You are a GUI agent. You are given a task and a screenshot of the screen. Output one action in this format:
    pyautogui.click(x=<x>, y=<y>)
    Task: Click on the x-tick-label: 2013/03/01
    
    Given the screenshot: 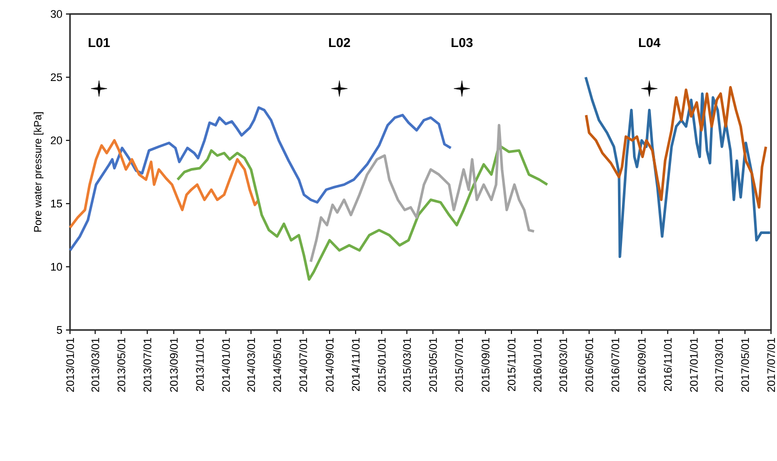 What is the action you would take?
    pyautogui.click(x=95, y=365)
    